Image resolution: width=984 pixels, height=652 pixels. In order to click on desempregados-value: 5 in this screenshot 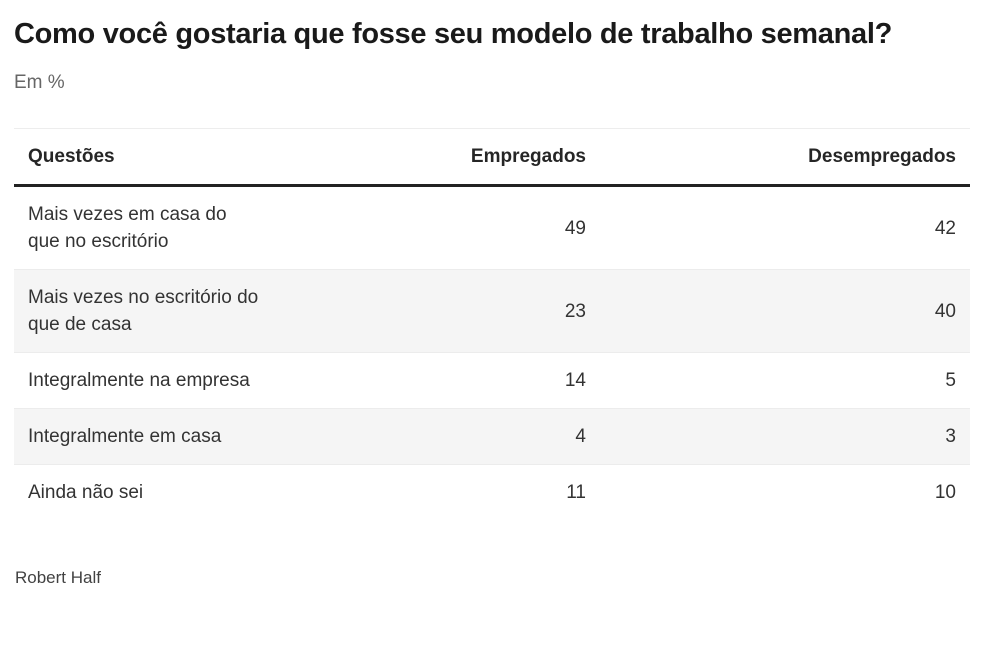, I will do `click(950, 381)`.